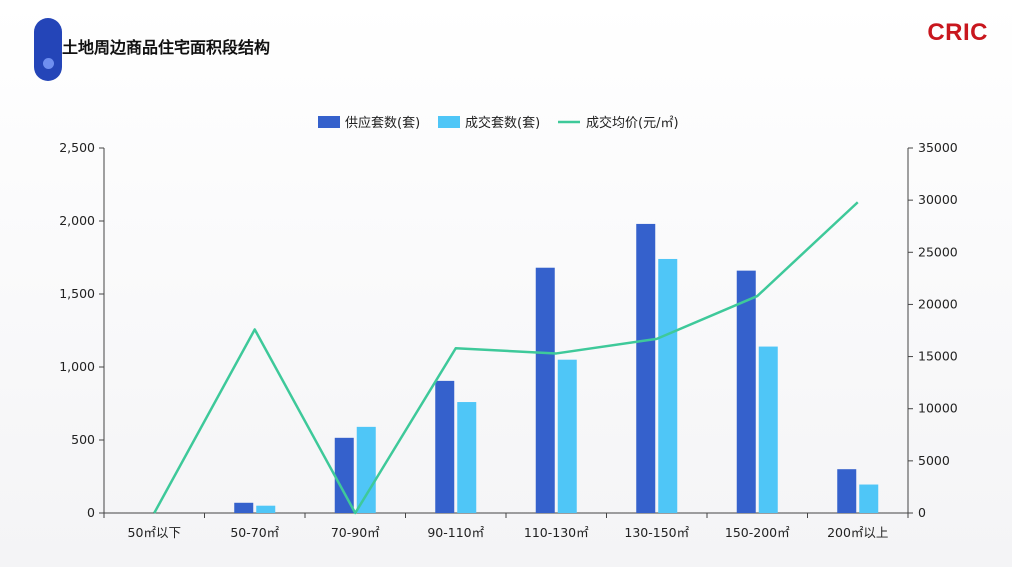 The height and width of the screenshot is (567, 1012). I want to click on legend-price-label: 成交均价(元/㎡), so click(632, 123).